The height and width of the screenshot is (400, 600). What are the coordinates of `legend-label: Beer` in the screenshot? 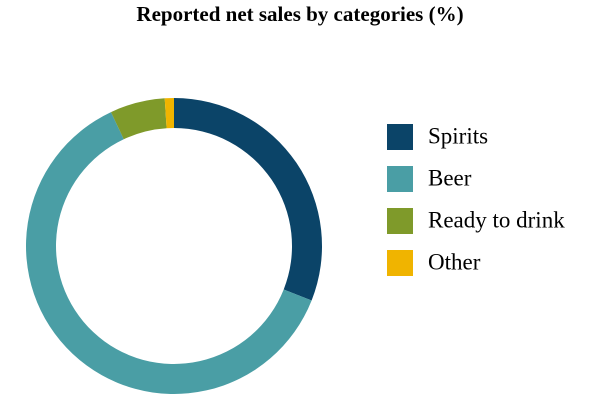 It's located at (450, 177).